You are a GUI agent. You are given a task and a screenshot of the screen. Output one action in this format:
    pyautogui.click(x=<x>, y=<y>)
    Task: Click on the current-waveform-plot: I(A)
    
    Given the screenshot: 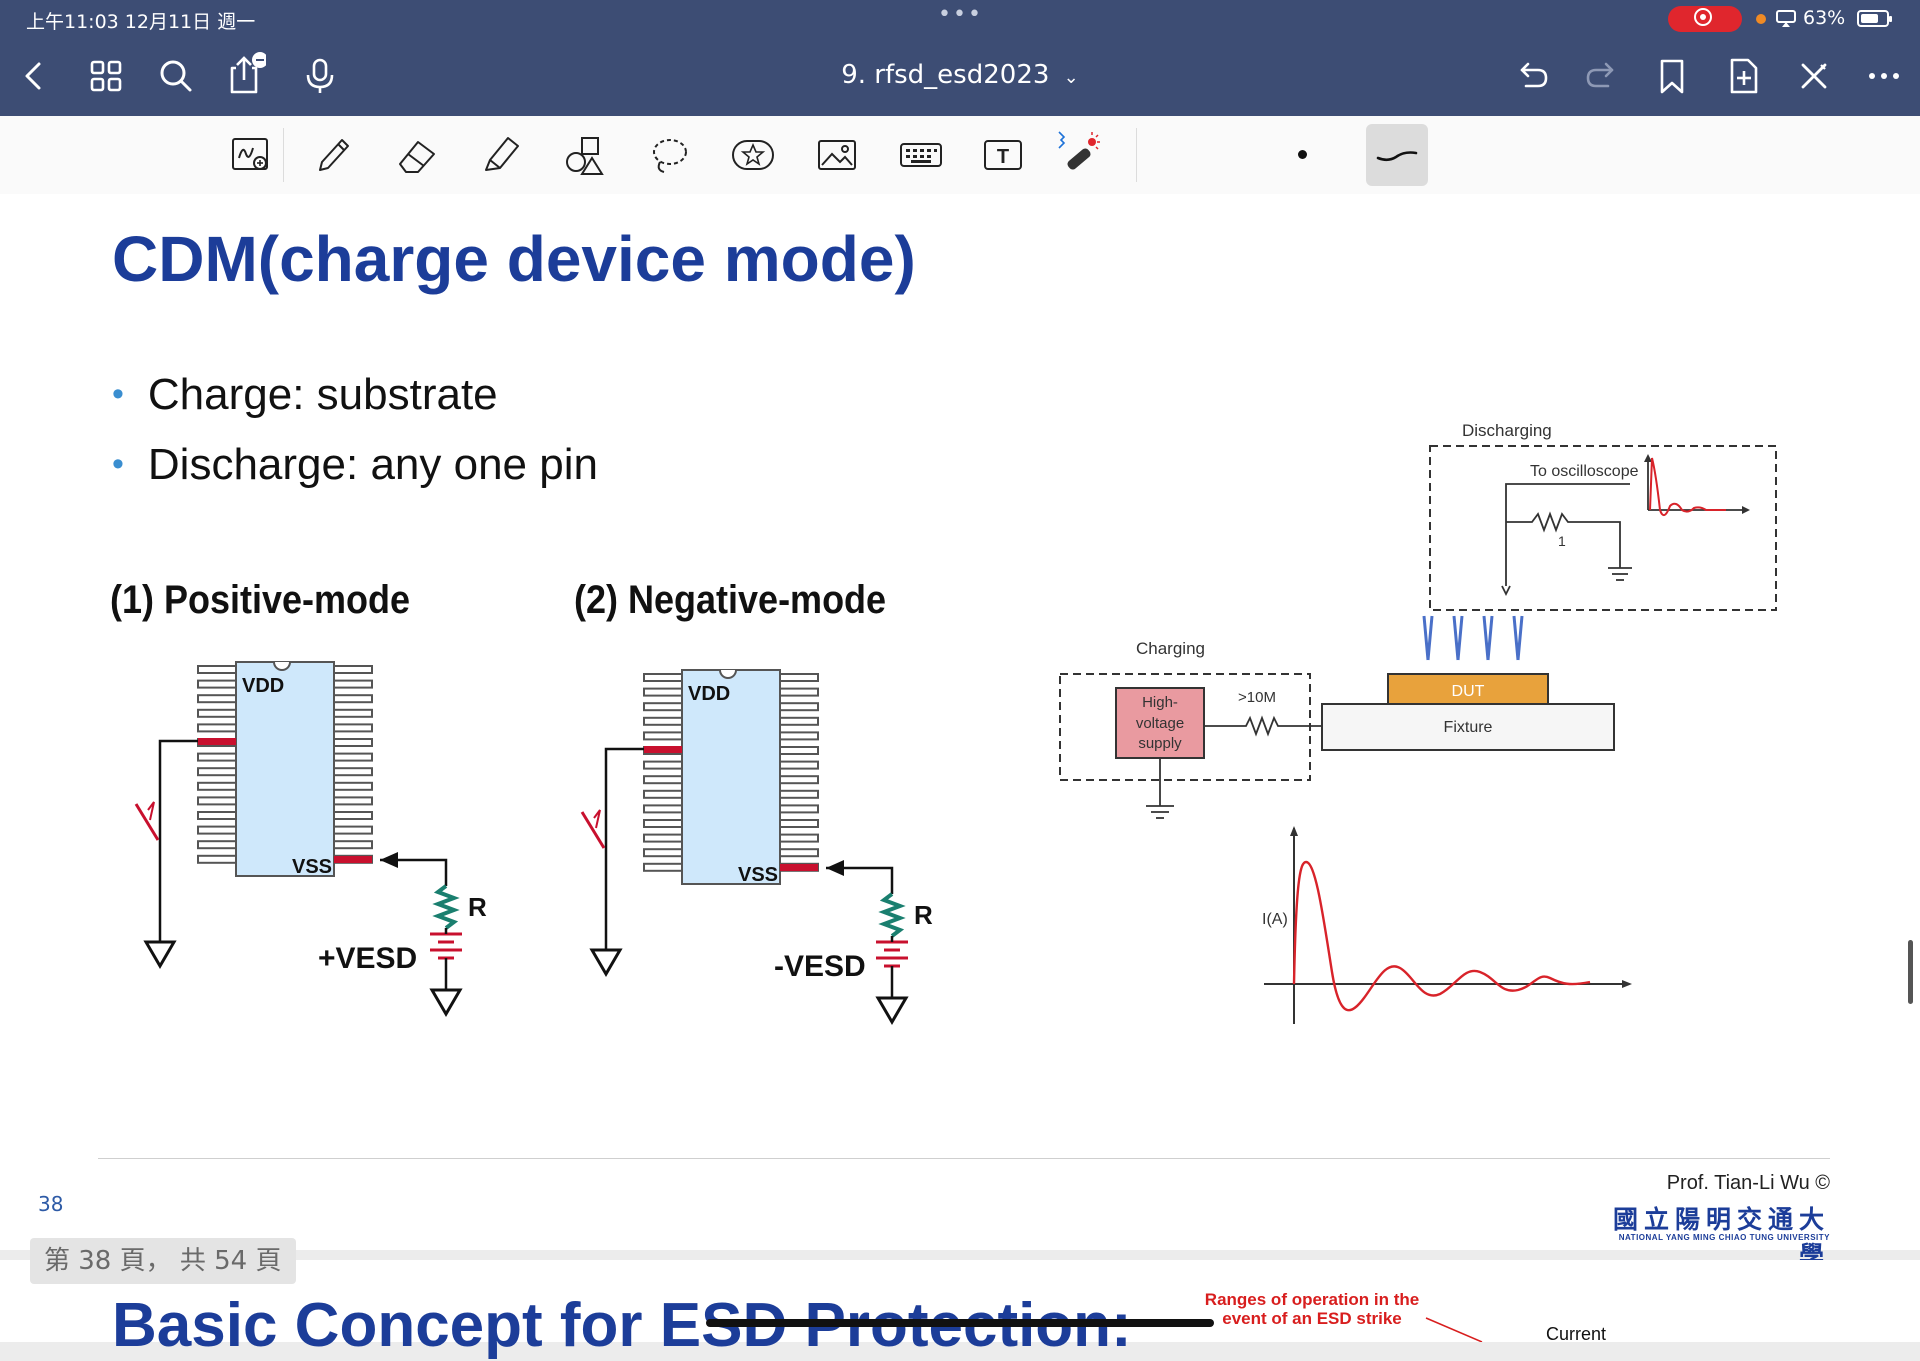 What is the action you would take?
    pyautogui.click(x=1447, y=925)
    